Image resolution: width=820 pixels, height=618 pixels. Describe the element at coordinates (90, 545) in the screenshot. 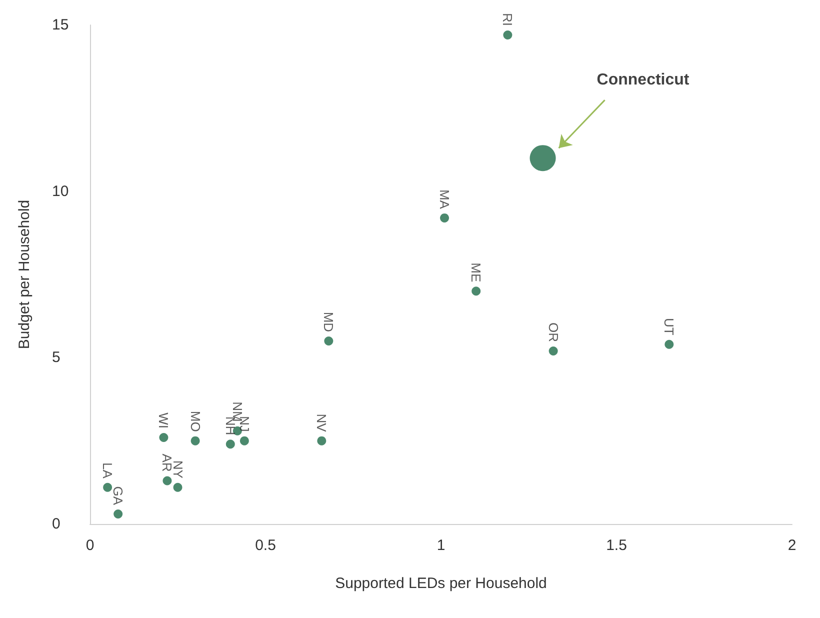

I see `x-tick-label: 0` at that location.